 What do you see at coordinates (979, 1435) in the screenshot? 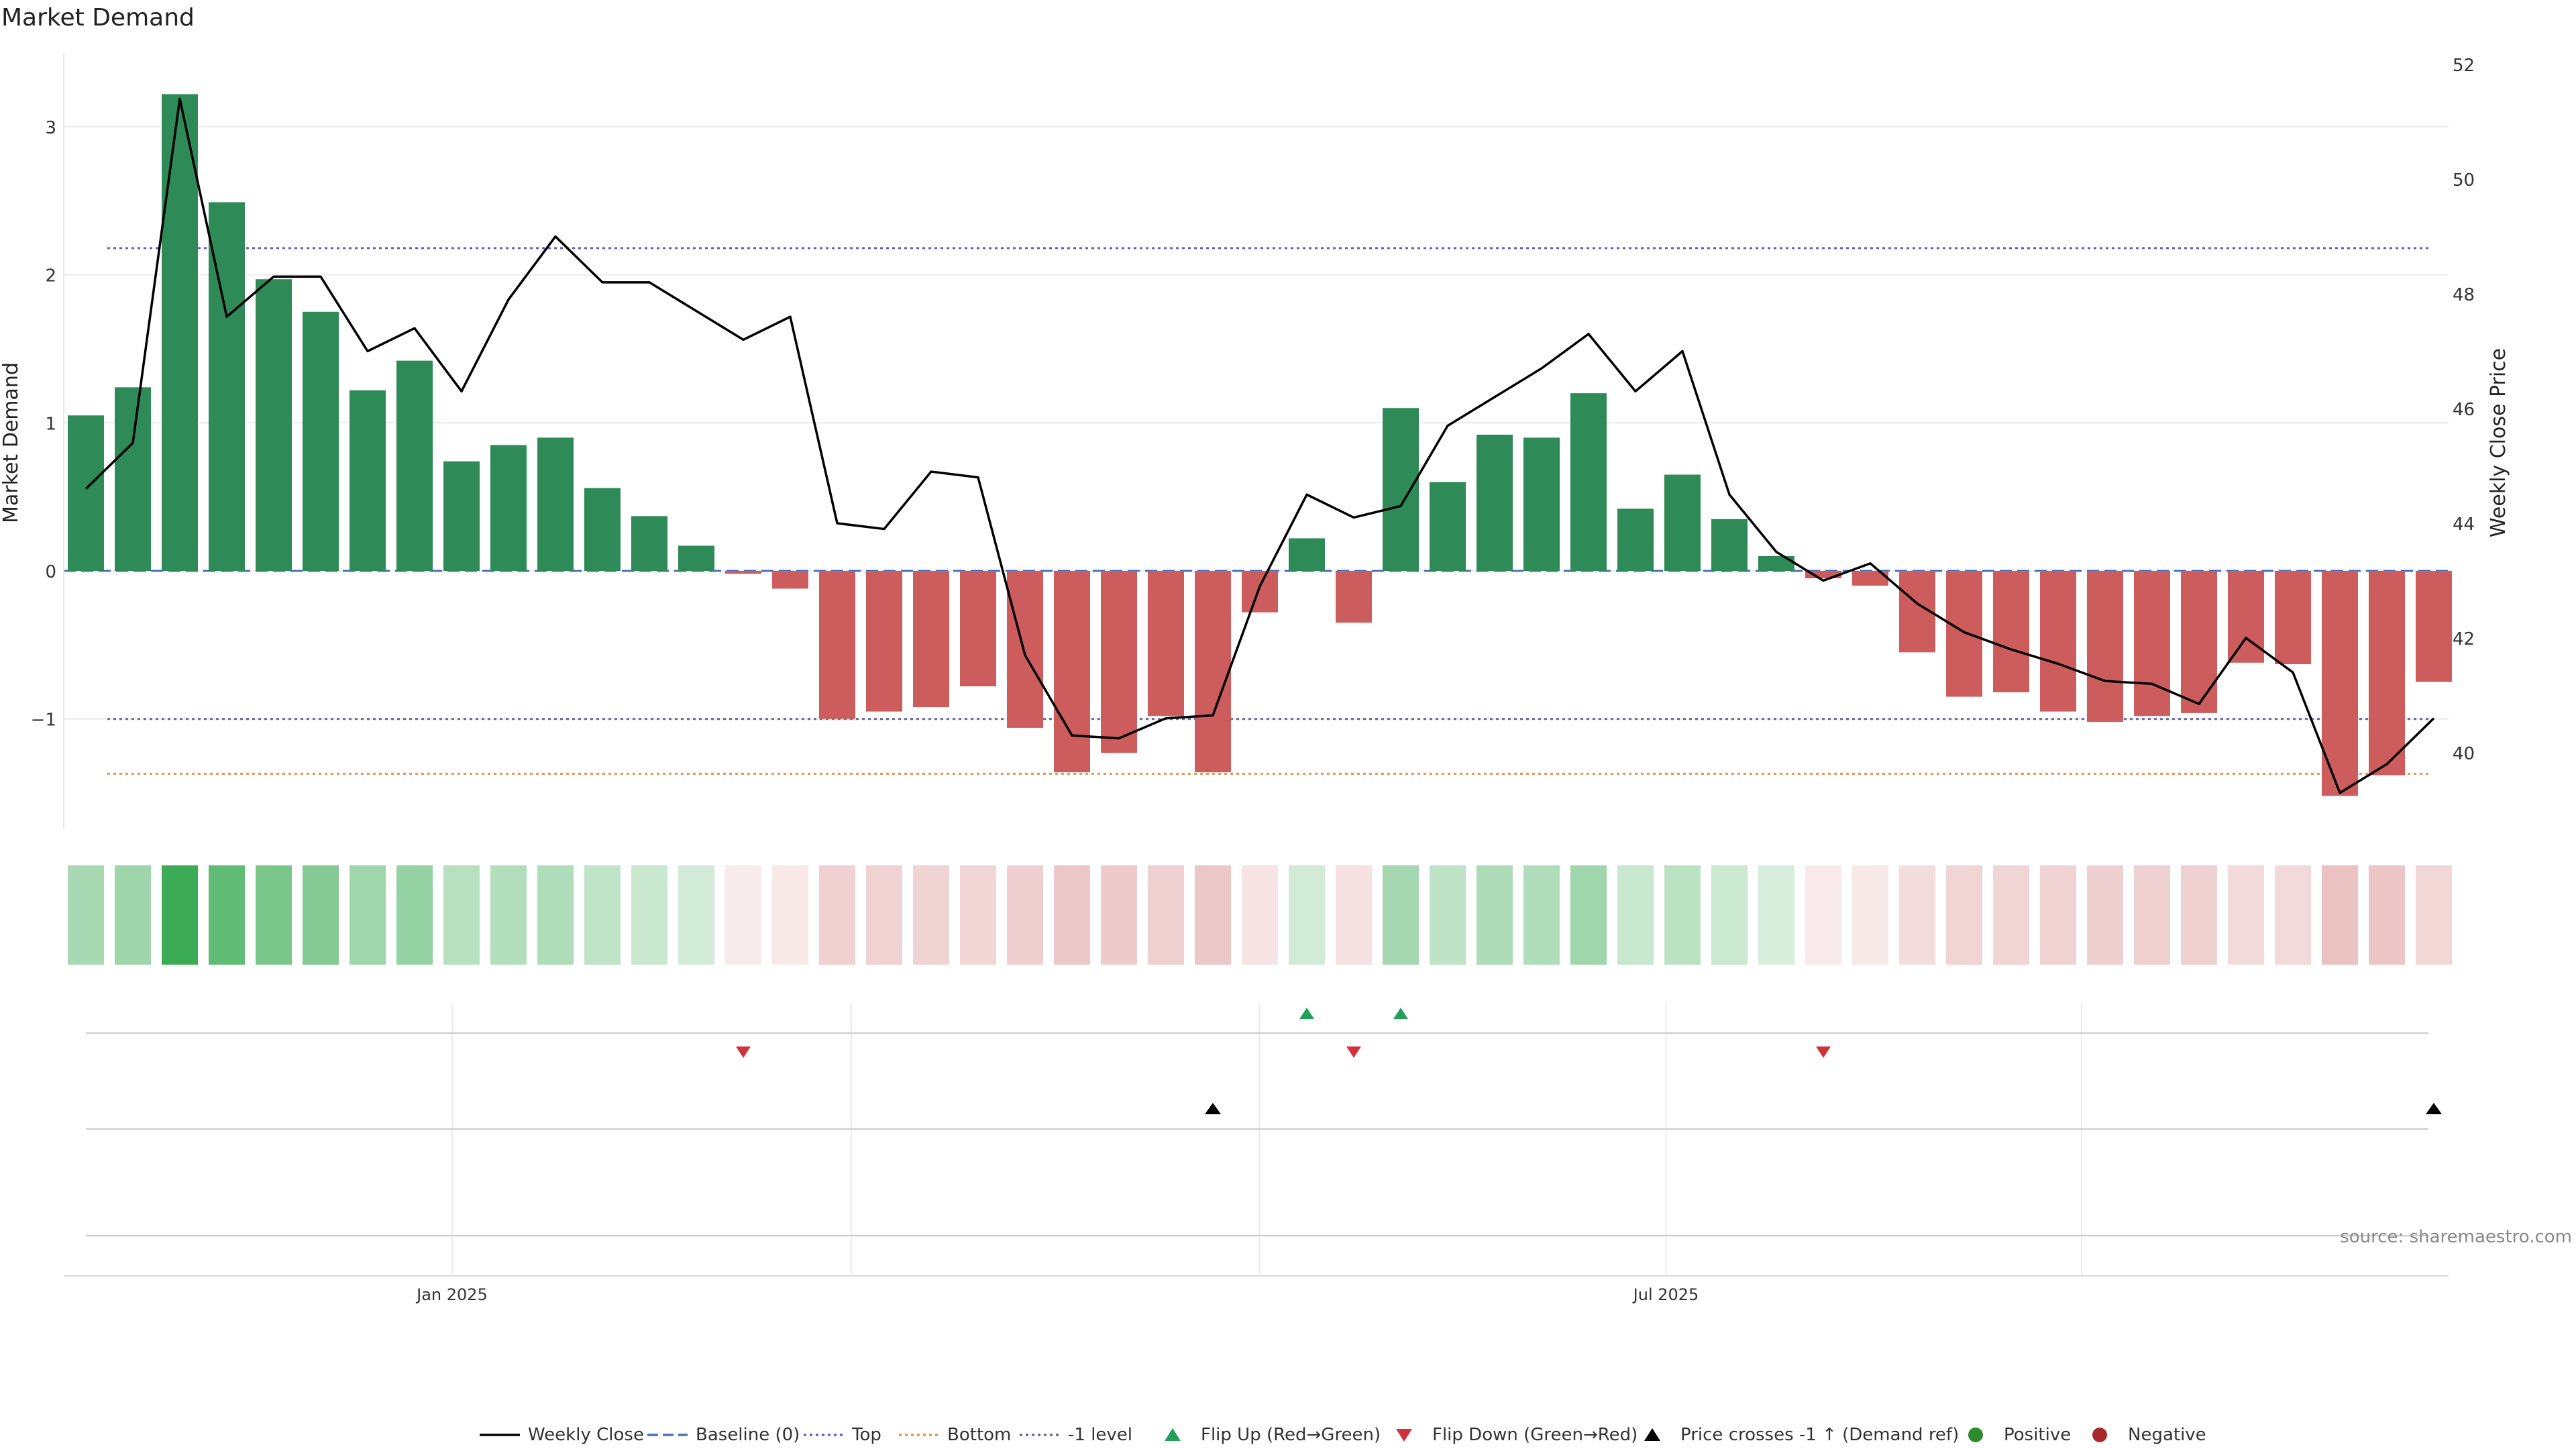
I see `legend-label: Bottom` at bounding box center [979, 1435].